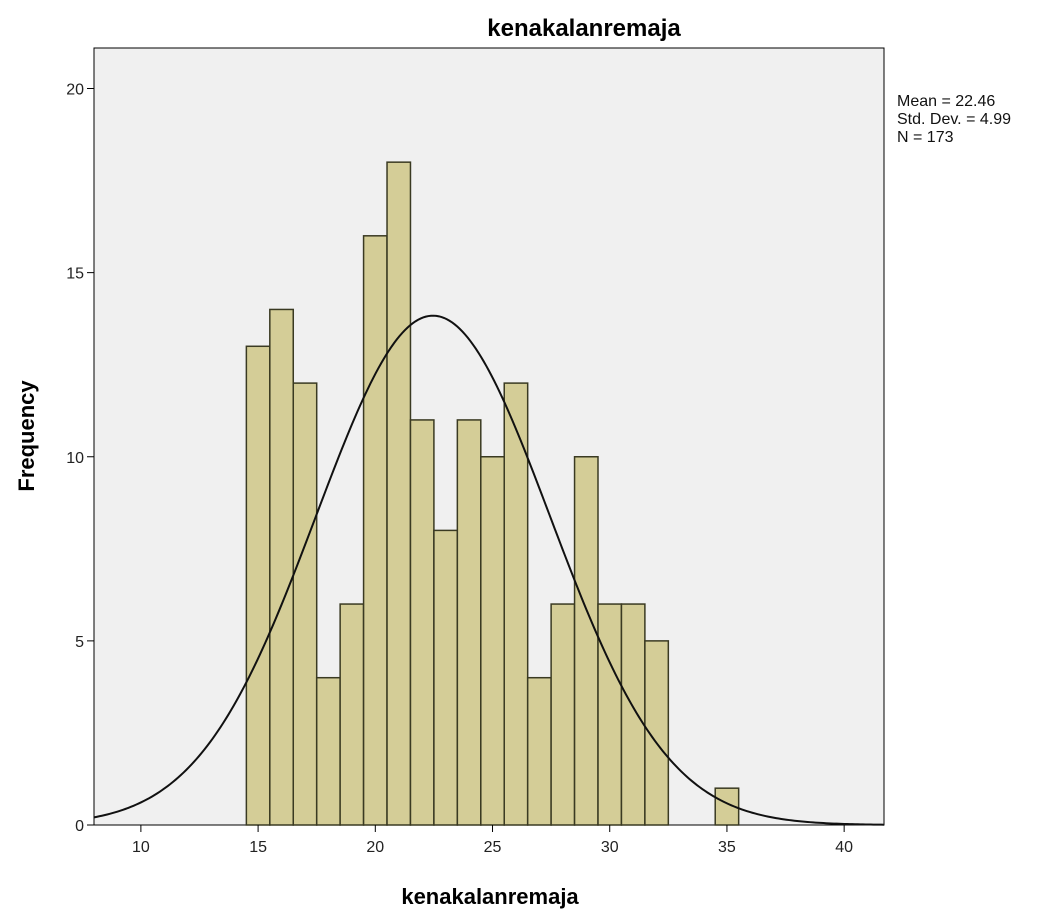  What do you see at coordinates (610, 847) in the screenshot?
I see `x-tick-label: 30` at bounding box center [610, 847].